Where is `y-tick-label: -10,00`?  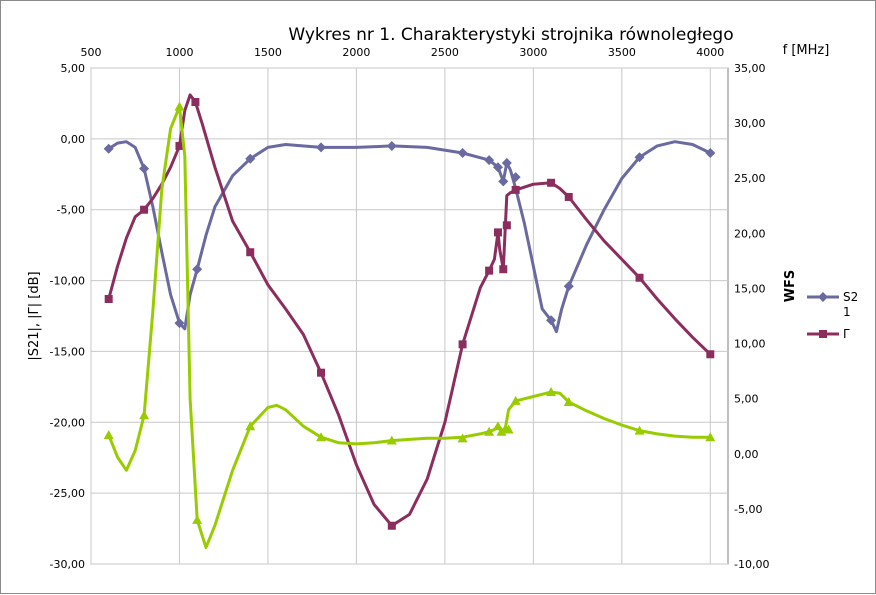 y-tick-label: -10,00 is located at coordinates (67, 281).